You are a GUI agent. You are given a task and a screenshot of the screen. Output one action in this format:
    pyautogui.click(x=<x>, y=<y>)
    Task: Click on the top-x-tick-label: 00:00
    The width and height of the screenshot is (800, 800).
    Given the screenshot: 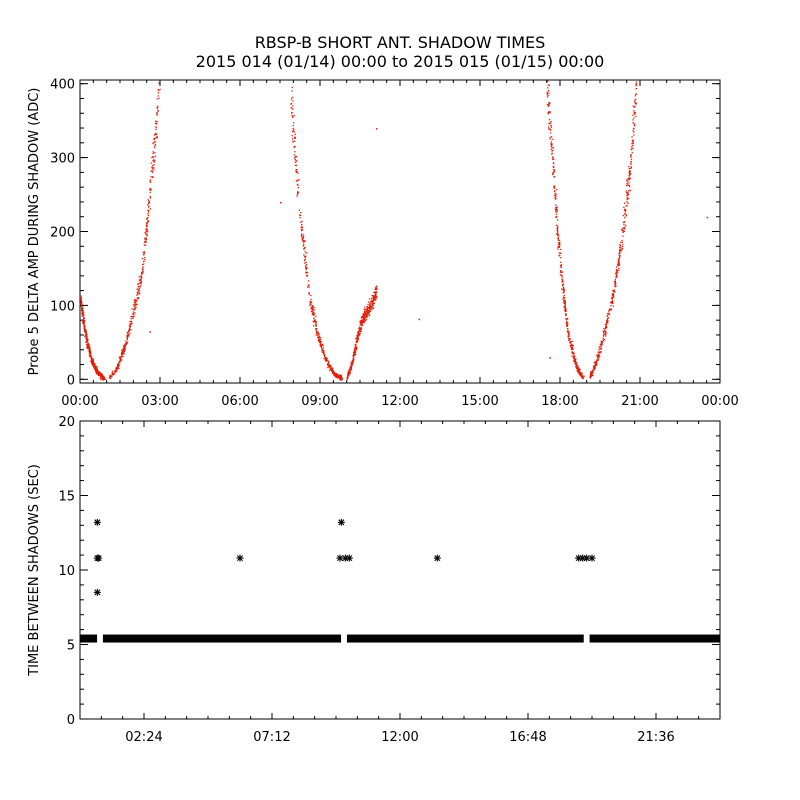 What is the action you would take?
    pyautogui.click(x=79, y=401)
    